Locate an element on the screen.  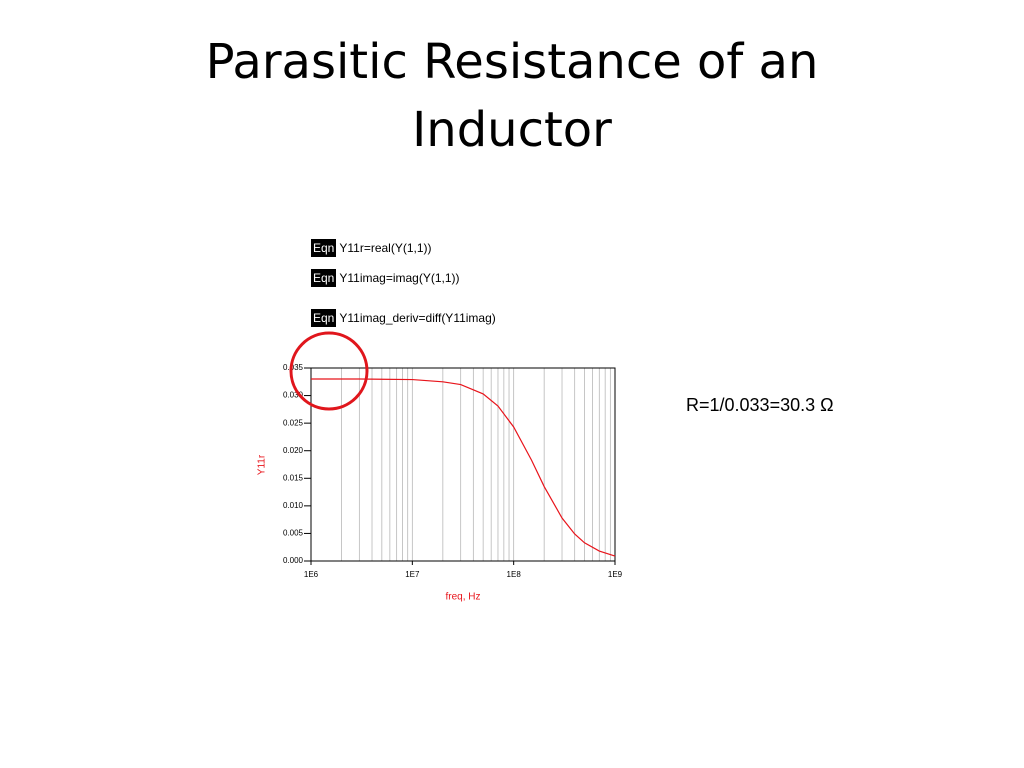
data-line is located at coordinates (463, 467).